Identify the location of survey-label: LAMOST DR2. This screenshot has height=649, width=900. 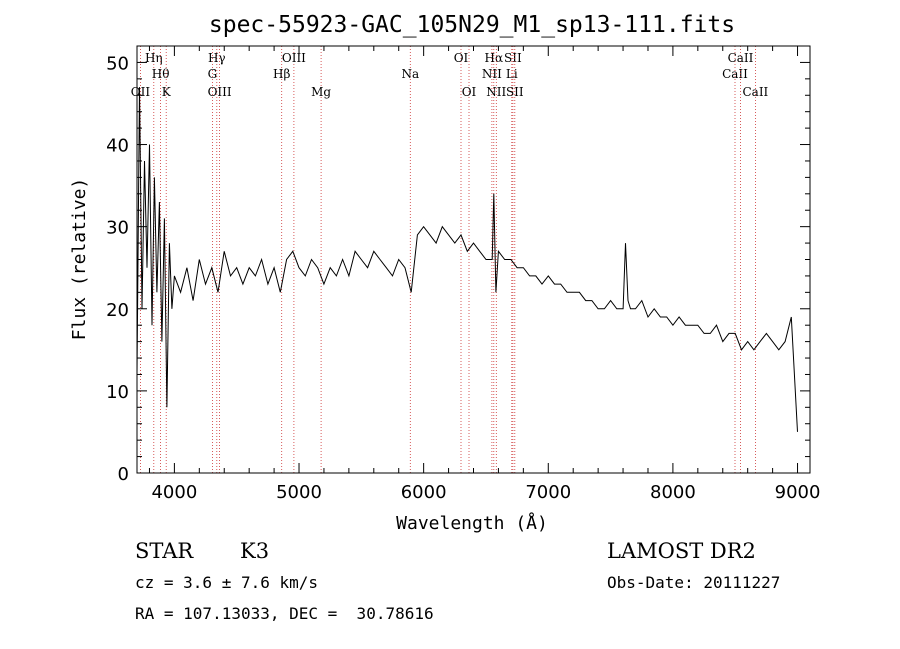
(681, 551).